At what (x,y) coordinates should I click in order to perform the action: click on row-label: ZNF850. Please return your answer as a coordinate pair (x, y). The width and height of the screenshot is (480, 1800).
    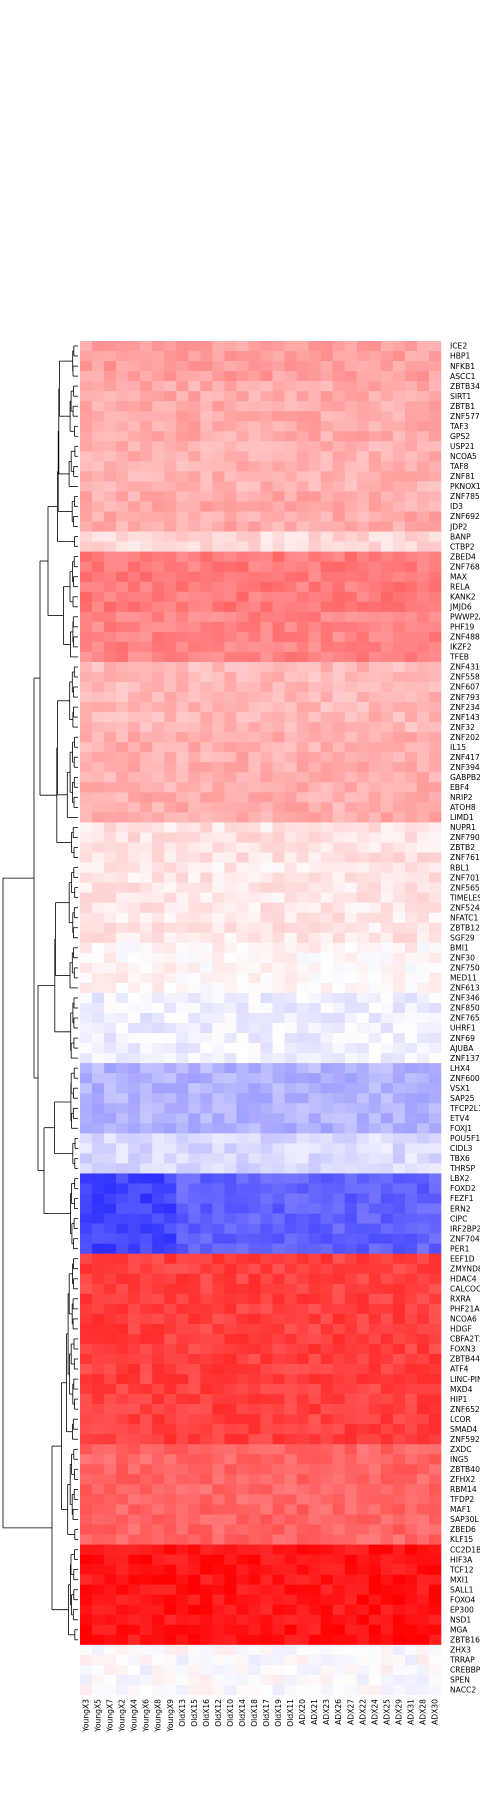
    Looking at the image, I should click on (465, 1008).